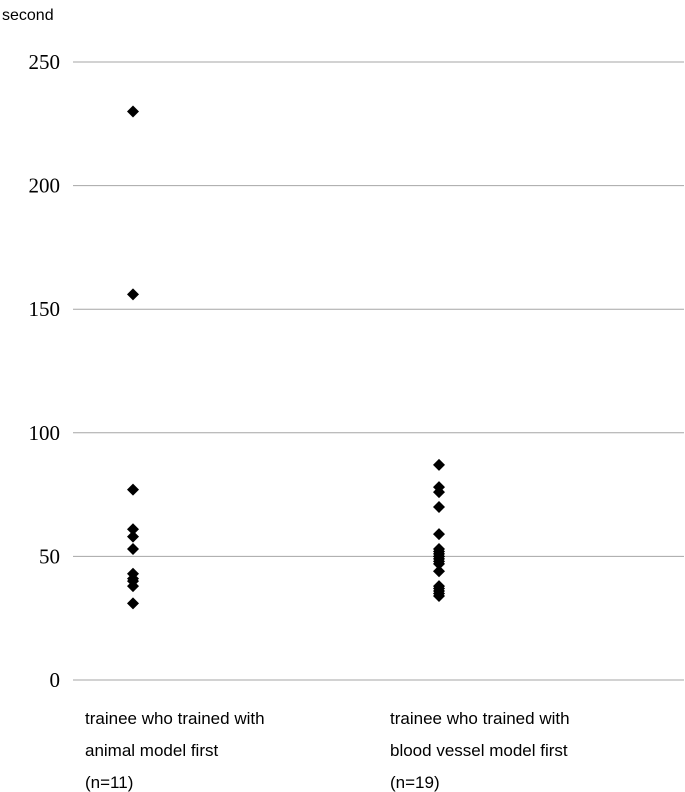 The width and height of the screenshot is (685, 792). I want to click on y-tick-labels: 0 50 100 150 200 250, so click(45, 371).